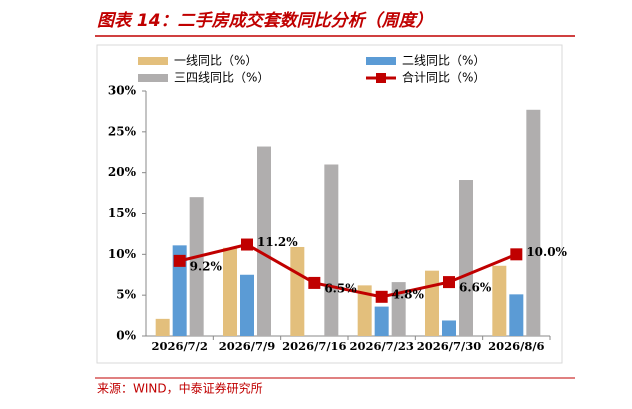 This screenshot has width=632, height=409. Describe the element at coordinates (180, 388) in the screenshot. I see `source: 来源：WIND，中泰证券研究所` at that location.